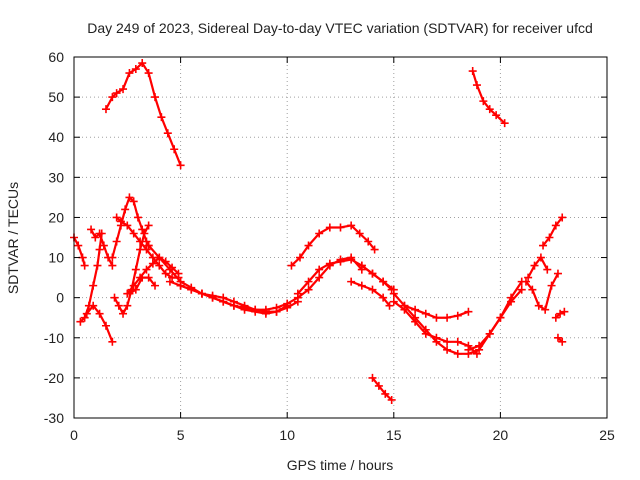 The width and height of the screenshot is (640, 480). Describe the element at coordinates (56, 177) in the screenshot. I see `y-tick-label: 30` at that location.